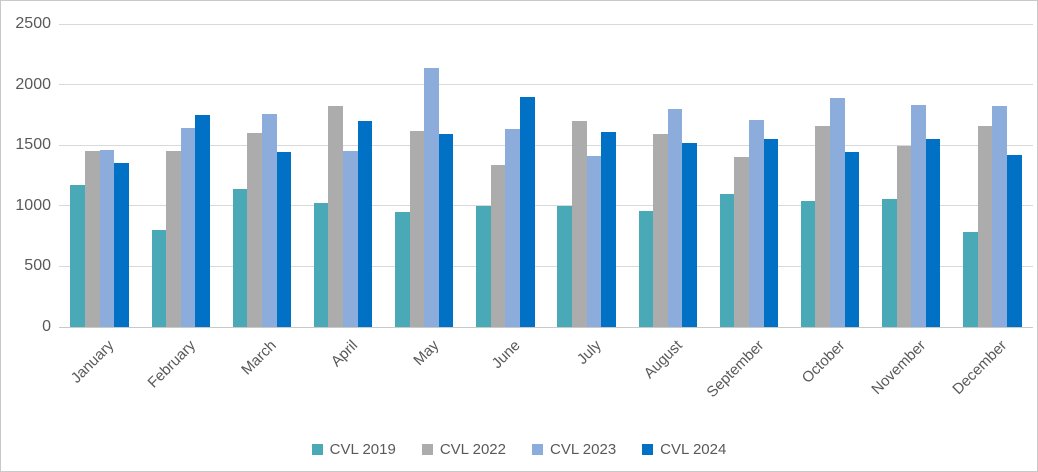 The width and height of the screenshot is (1038, 472). Describe the element at coordinates (240, 257) in the screenshot. I see `bar-cvl-2019-march` at that location.